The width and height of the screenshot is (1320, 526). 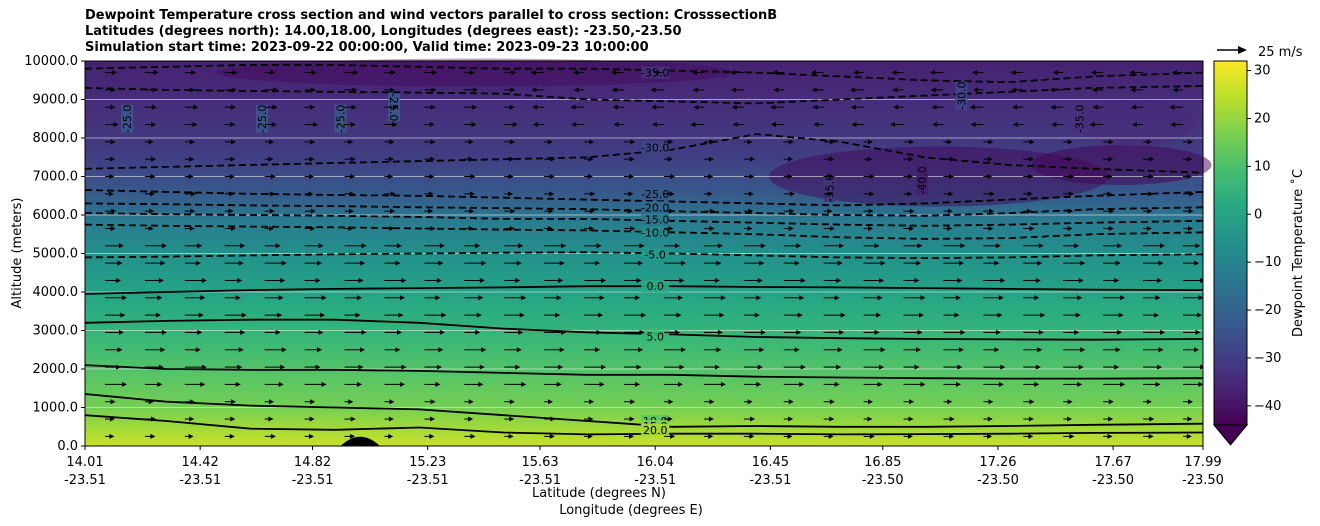 I want to click on contour-label: -30.0, so click(x=961, y=95).